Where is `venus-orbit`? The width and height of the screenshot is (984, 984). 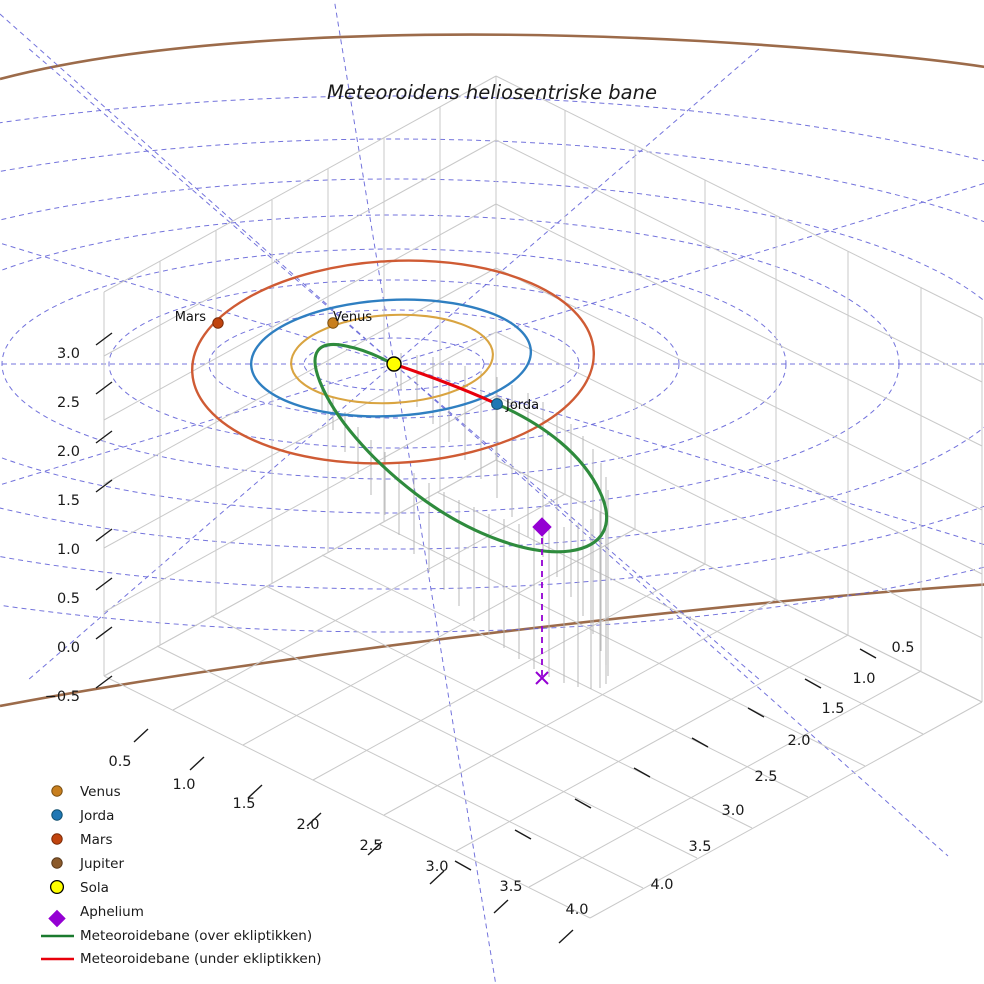 venus-orbit is located at coordinates (392, 359).